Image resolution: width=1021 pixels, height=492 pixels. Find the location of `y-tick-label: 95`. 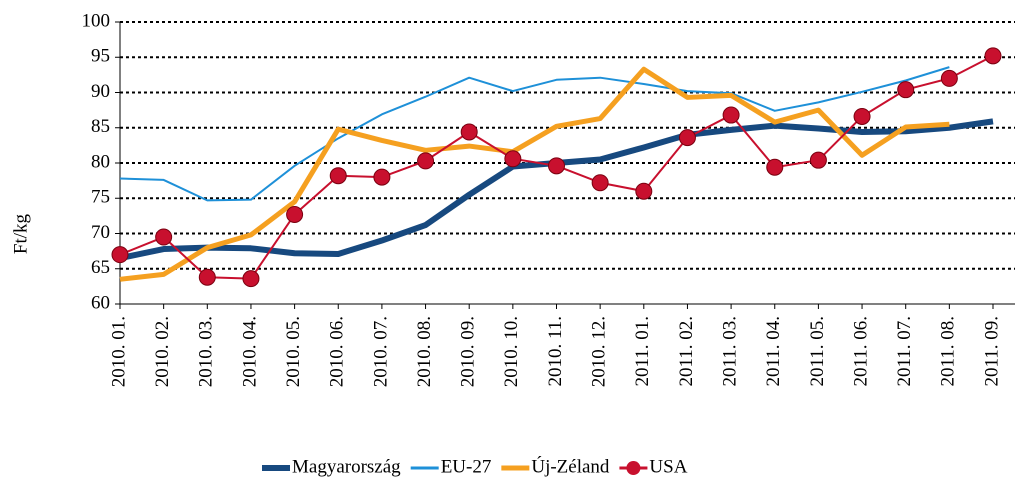

y-tick-label: 95 is located at coordinates (100, 56).